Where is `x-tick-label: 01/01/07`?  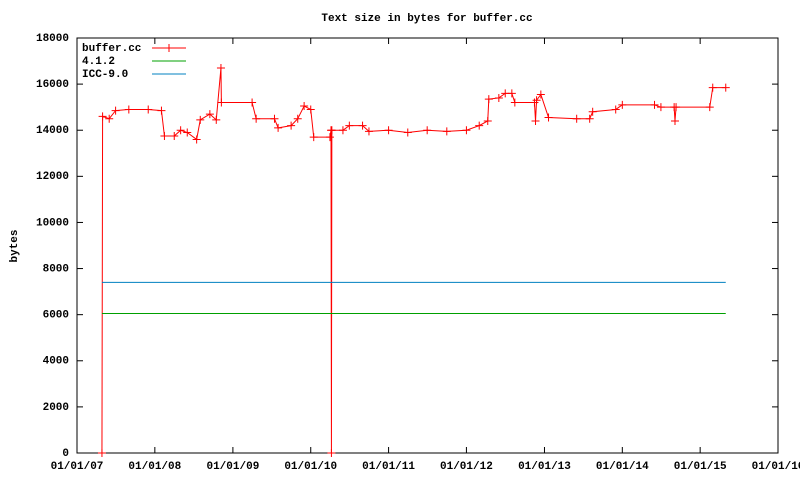
x-tick-label: 01/01/07 is located at coordinates (77, 467).